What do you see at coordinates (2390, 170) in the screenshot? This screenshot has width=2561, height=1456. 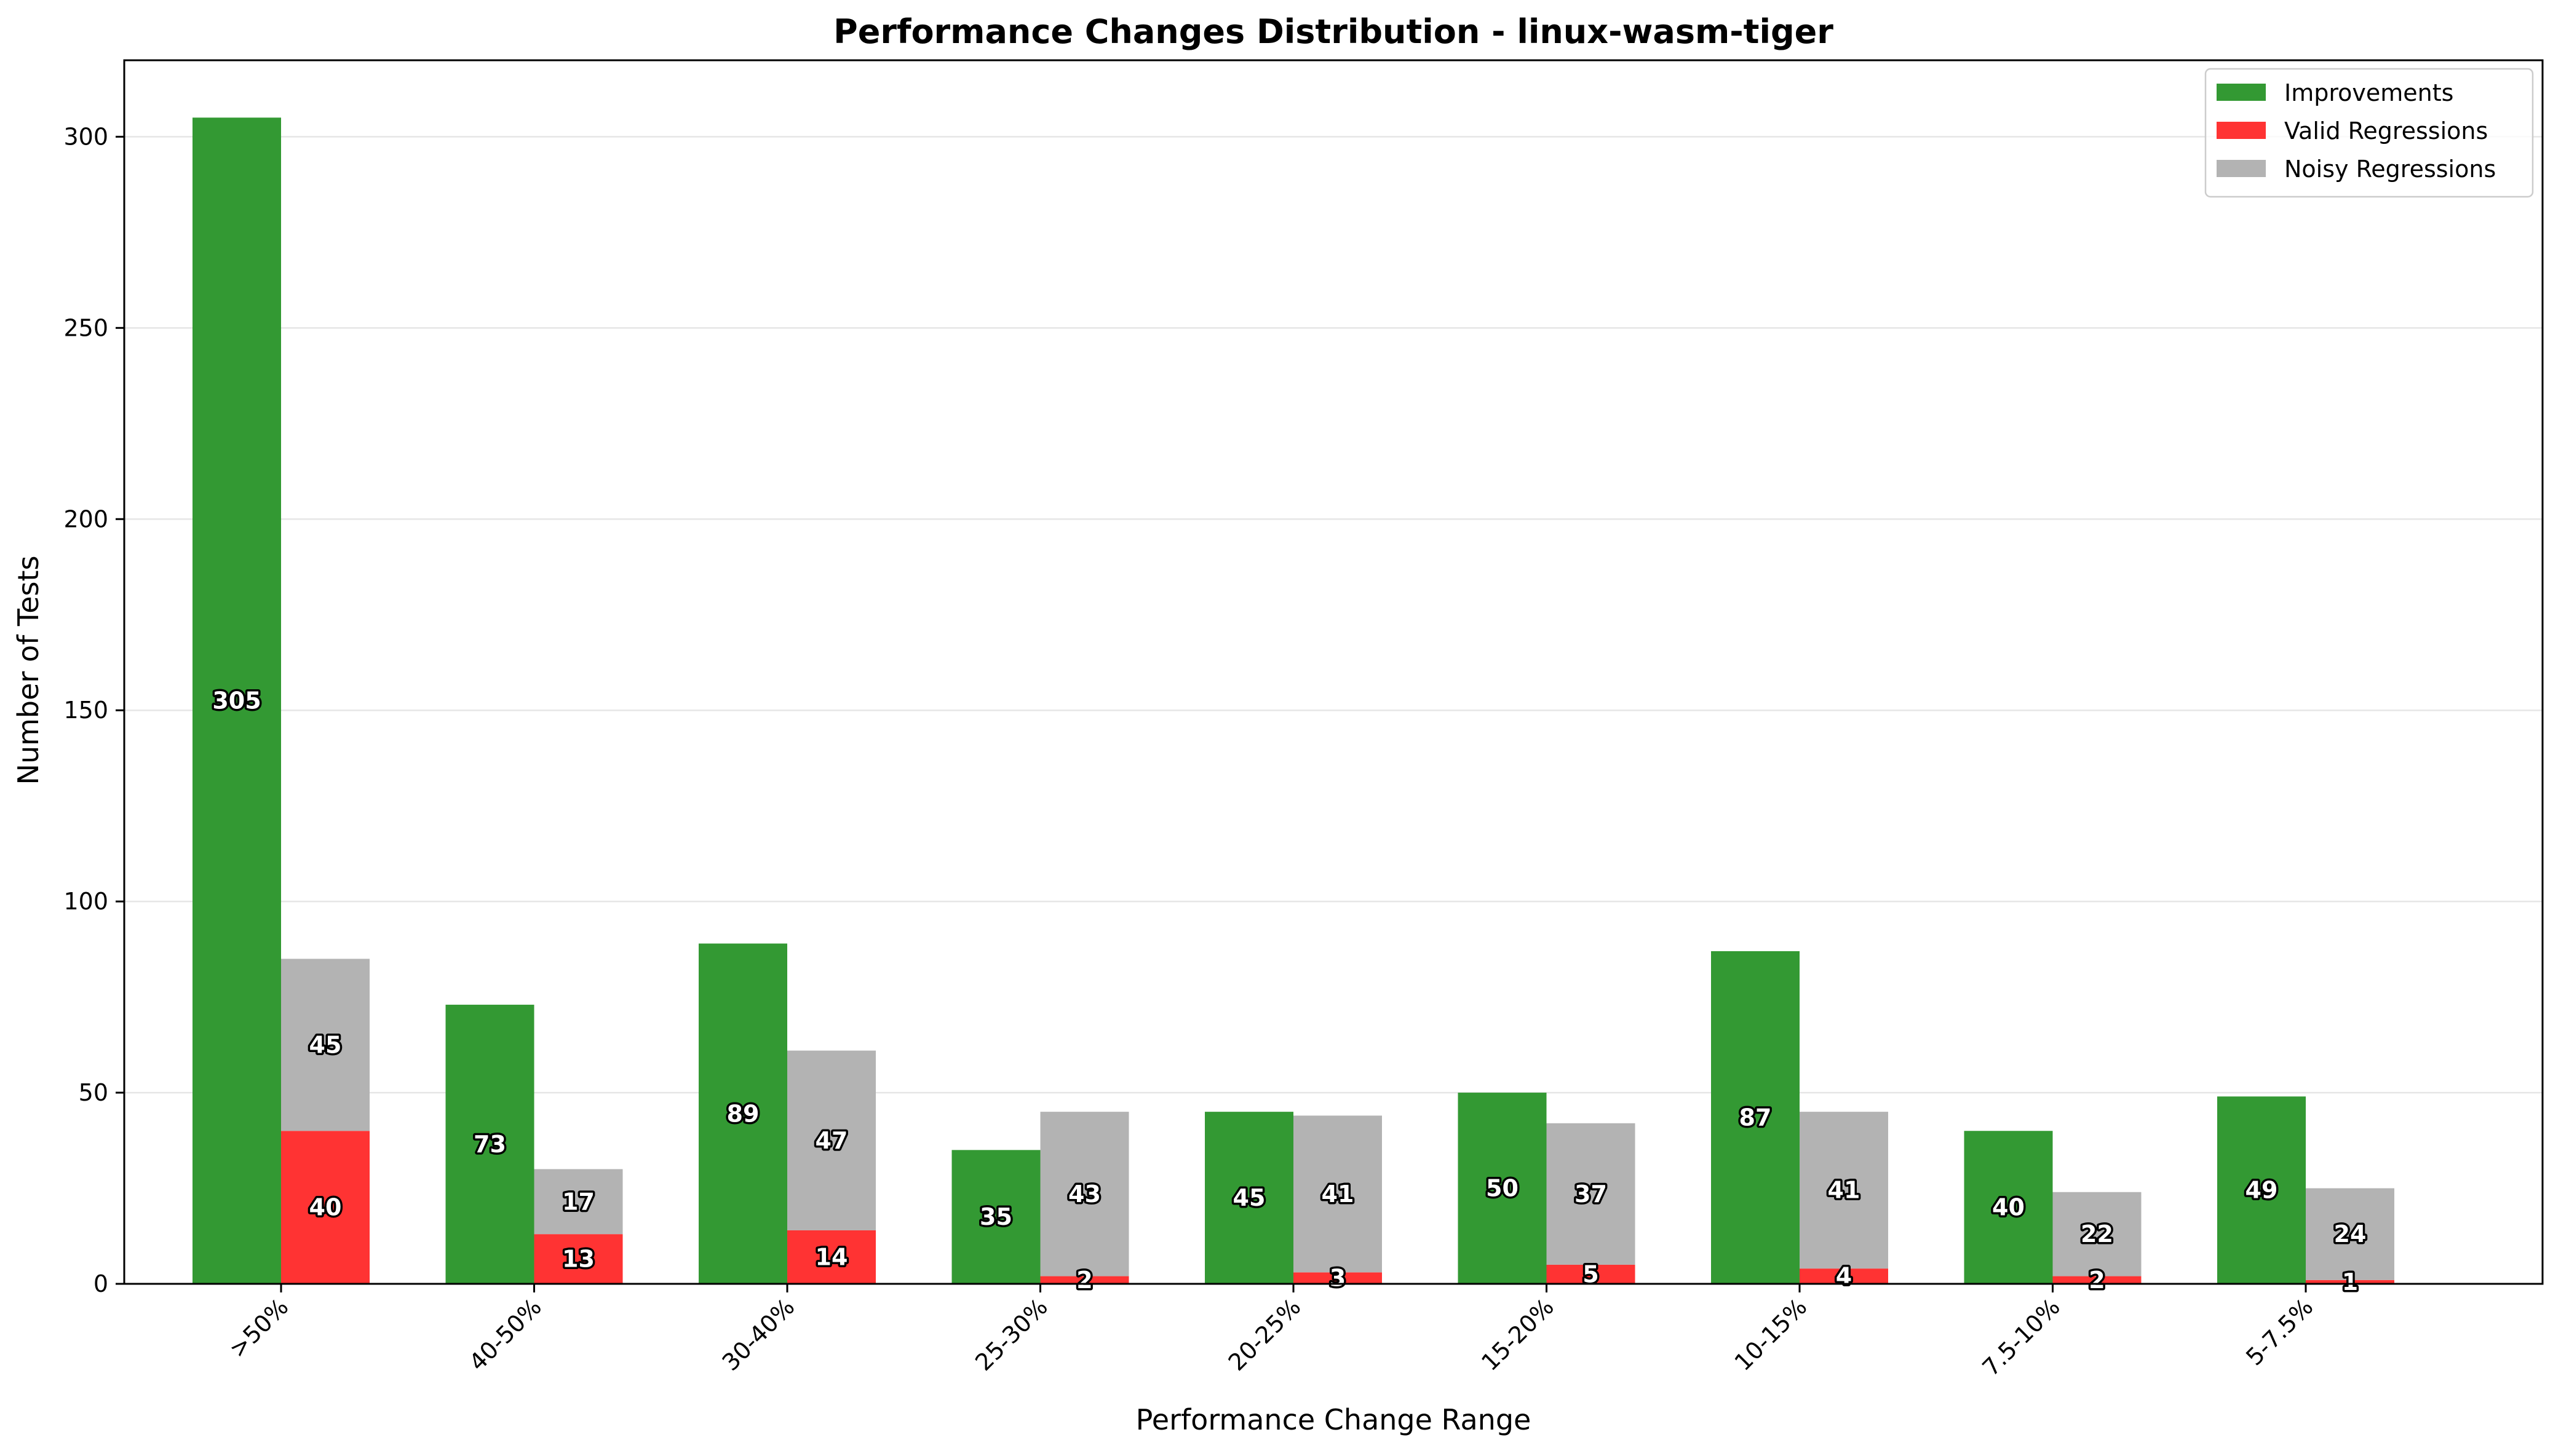 I see `legend-label: Noisy Regressions` at bounding box center [2390, 170].